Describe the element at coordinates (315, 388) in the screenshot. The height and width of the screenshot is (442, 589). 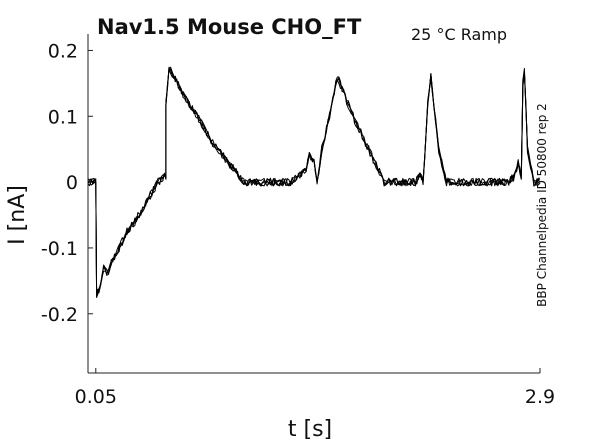
I see `x-ticks: 0.05 2.9` at that location.